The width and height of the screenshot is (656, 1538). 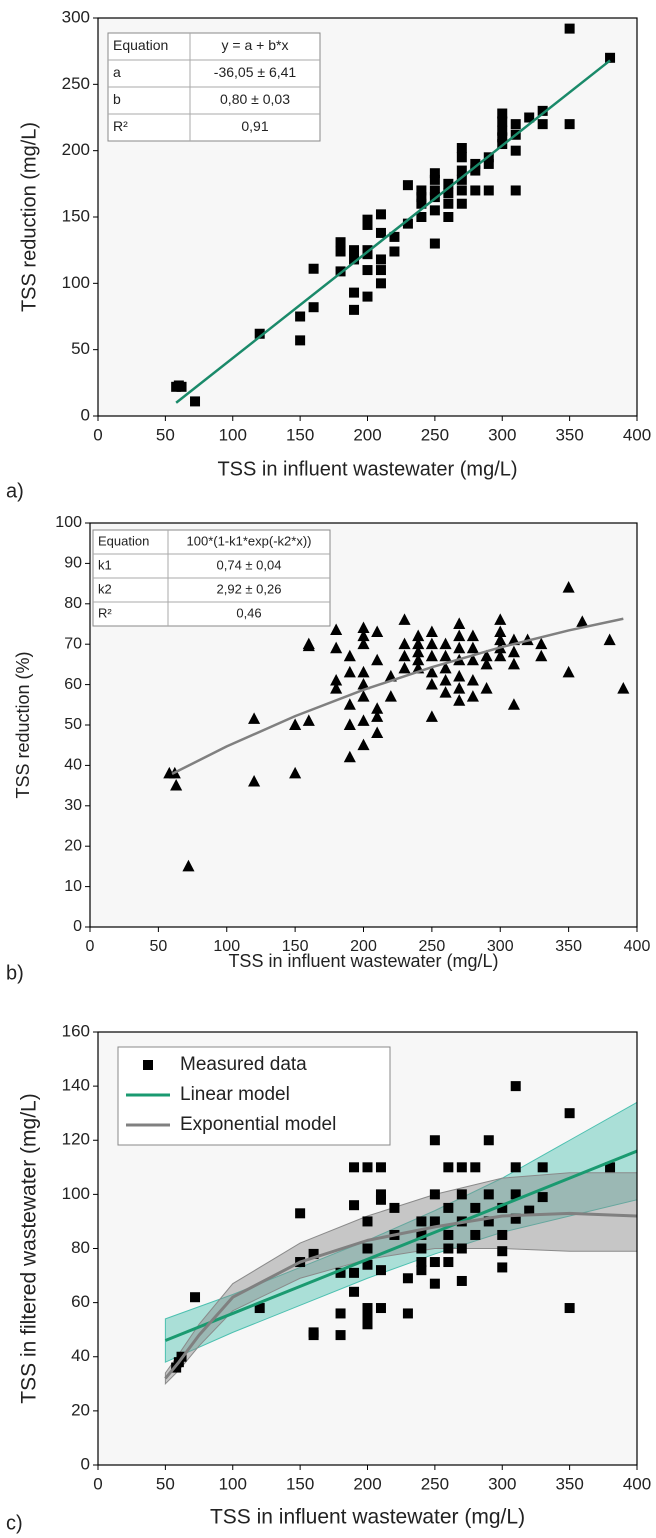 I want to click on x-axis-label: TSS in influent wastewater (mg/L), so click(x=367, y=469).